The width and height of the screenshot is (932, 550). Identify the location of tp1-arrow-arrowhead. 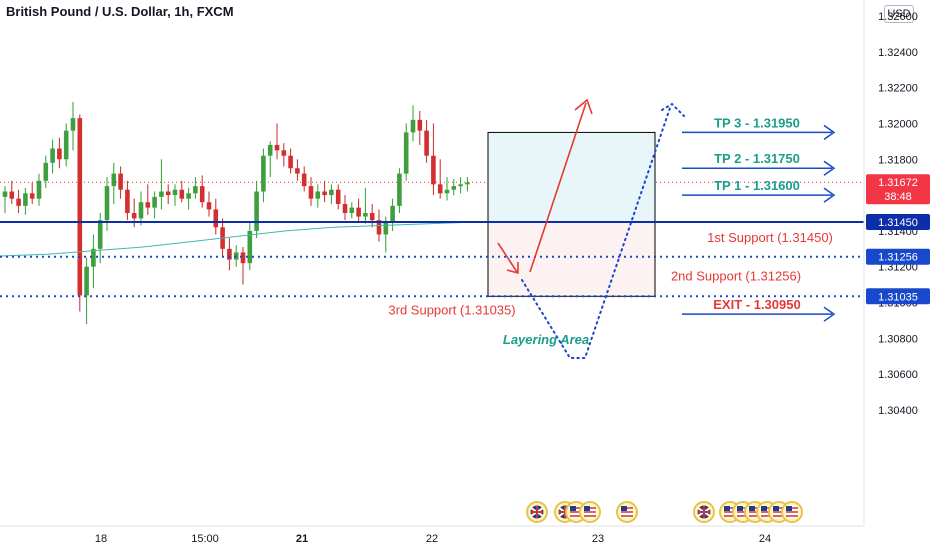
(829, 195).